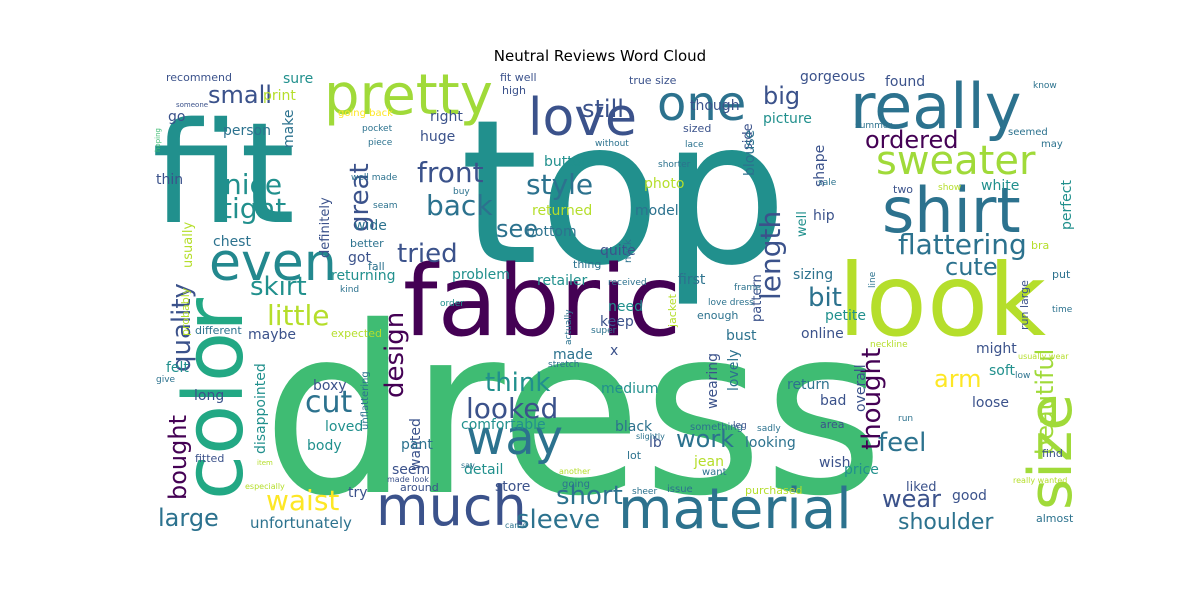  Describe the element at coordinates (674, 165) in the screenshot. I see `word-shorter: shorter` at that location.